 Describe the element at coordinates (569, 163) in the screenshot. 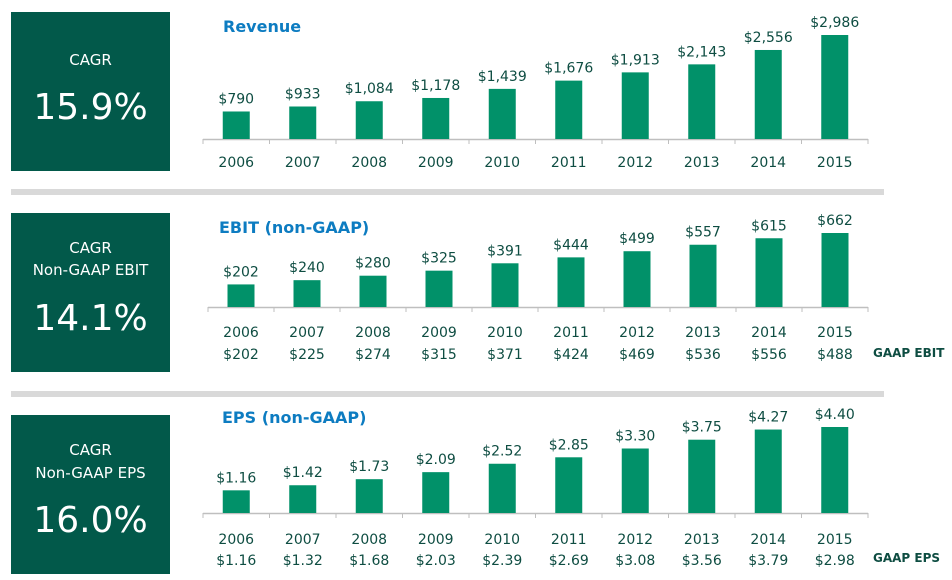

I see `revenue-category-label: 2011` at that location.